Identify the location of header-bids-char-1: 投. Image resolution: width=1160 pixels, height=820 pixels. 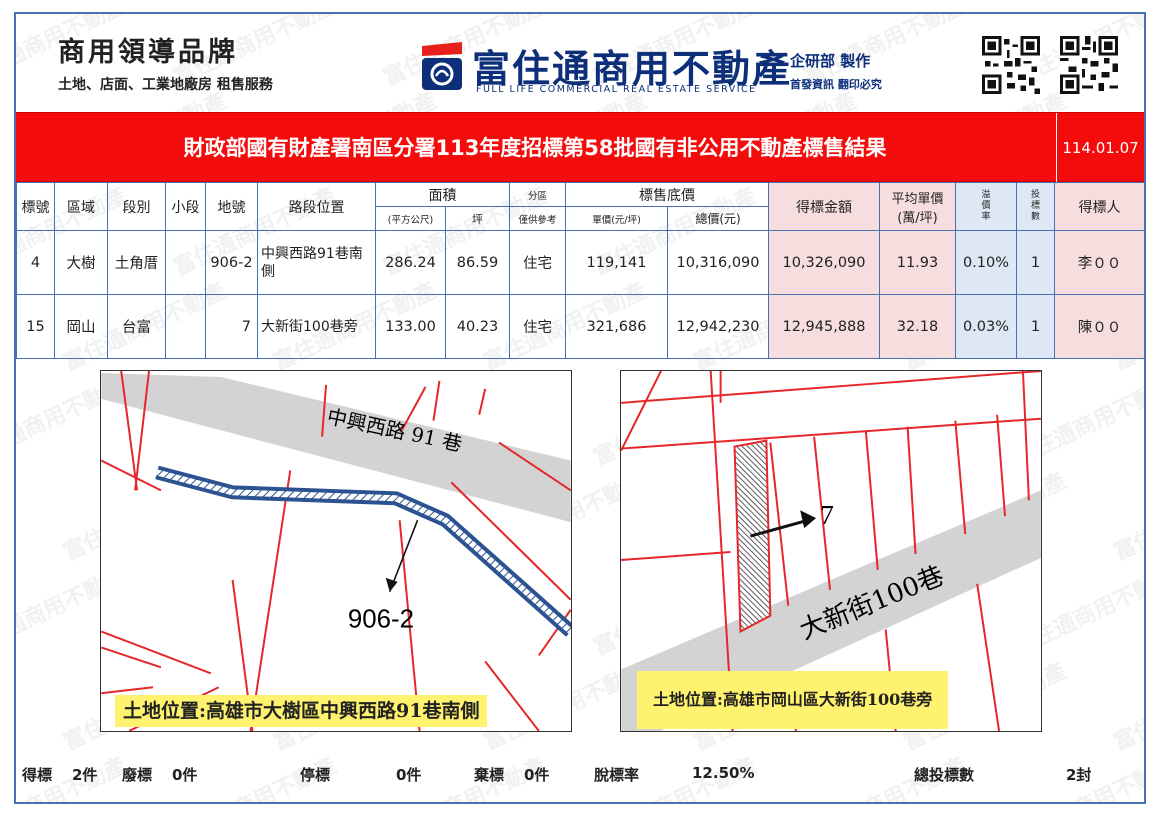
(1035, 195).